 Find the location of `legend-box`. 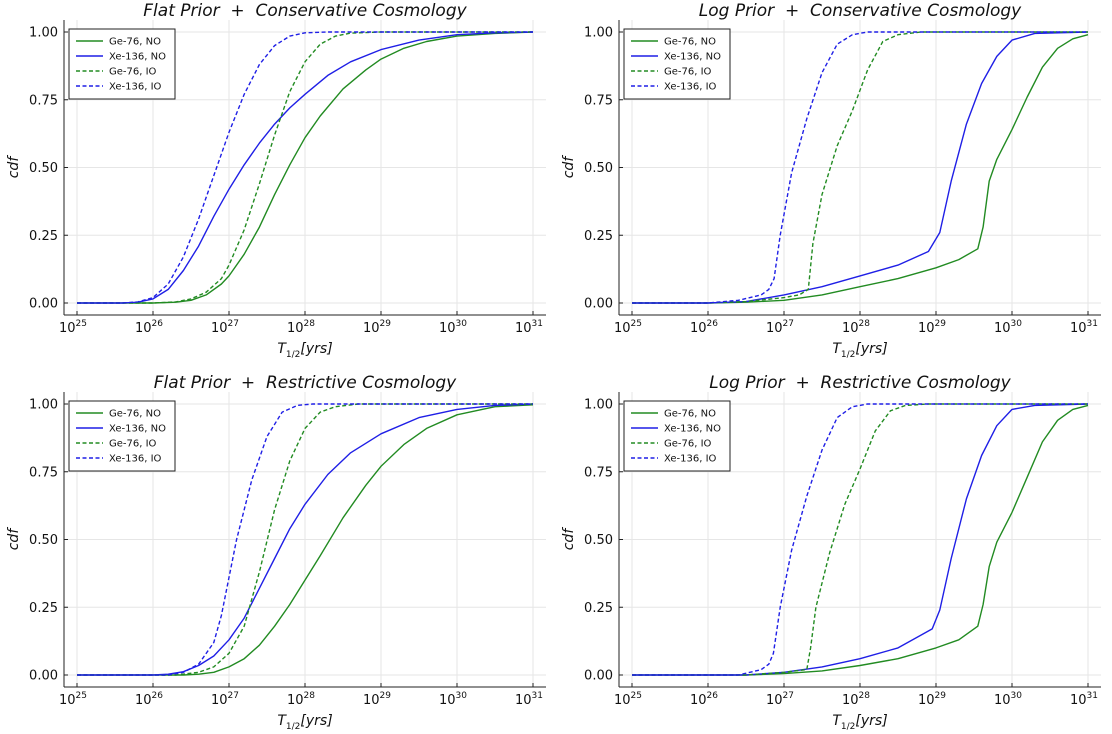

legend-box is located at coordinates (677, 64).